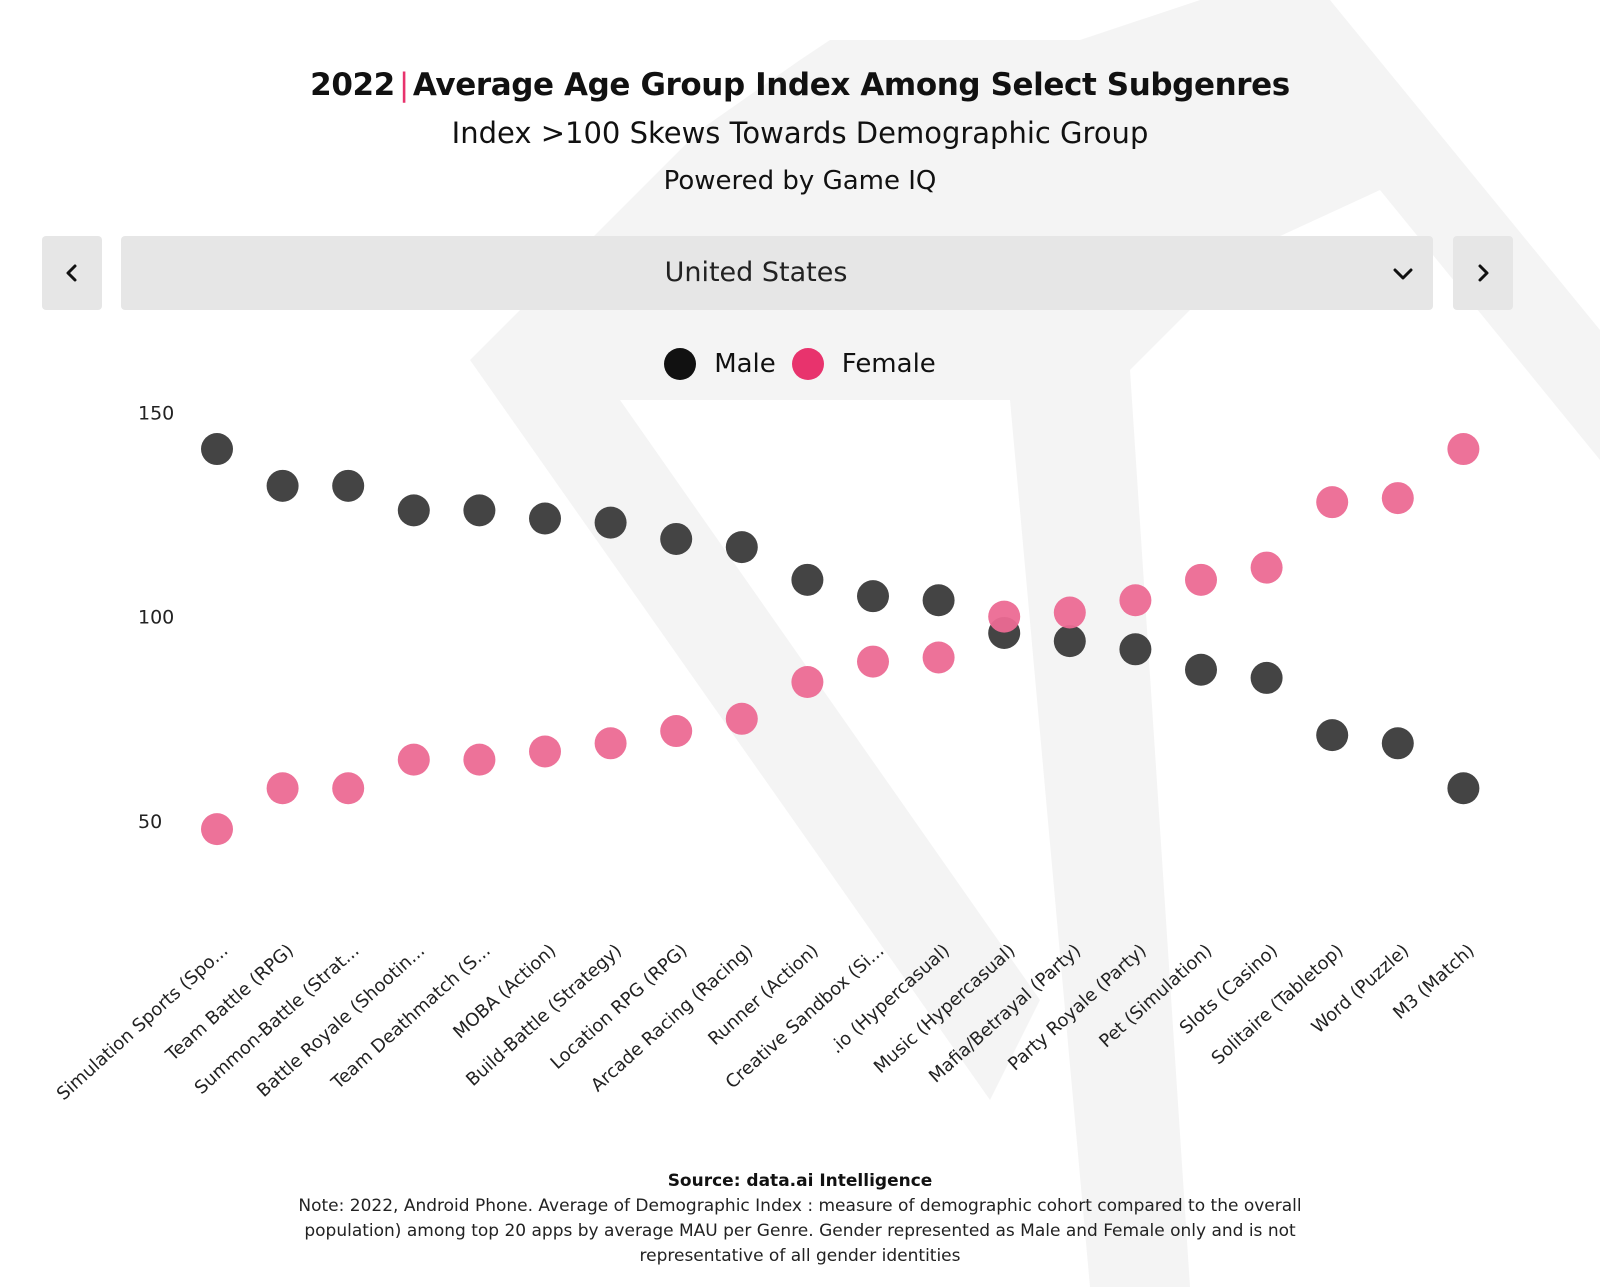 Image resolution: width=1600 pixels, height=1287 pixels. I want to click on source-label: Source: data.ai Intelligence, so click(800, 1181).